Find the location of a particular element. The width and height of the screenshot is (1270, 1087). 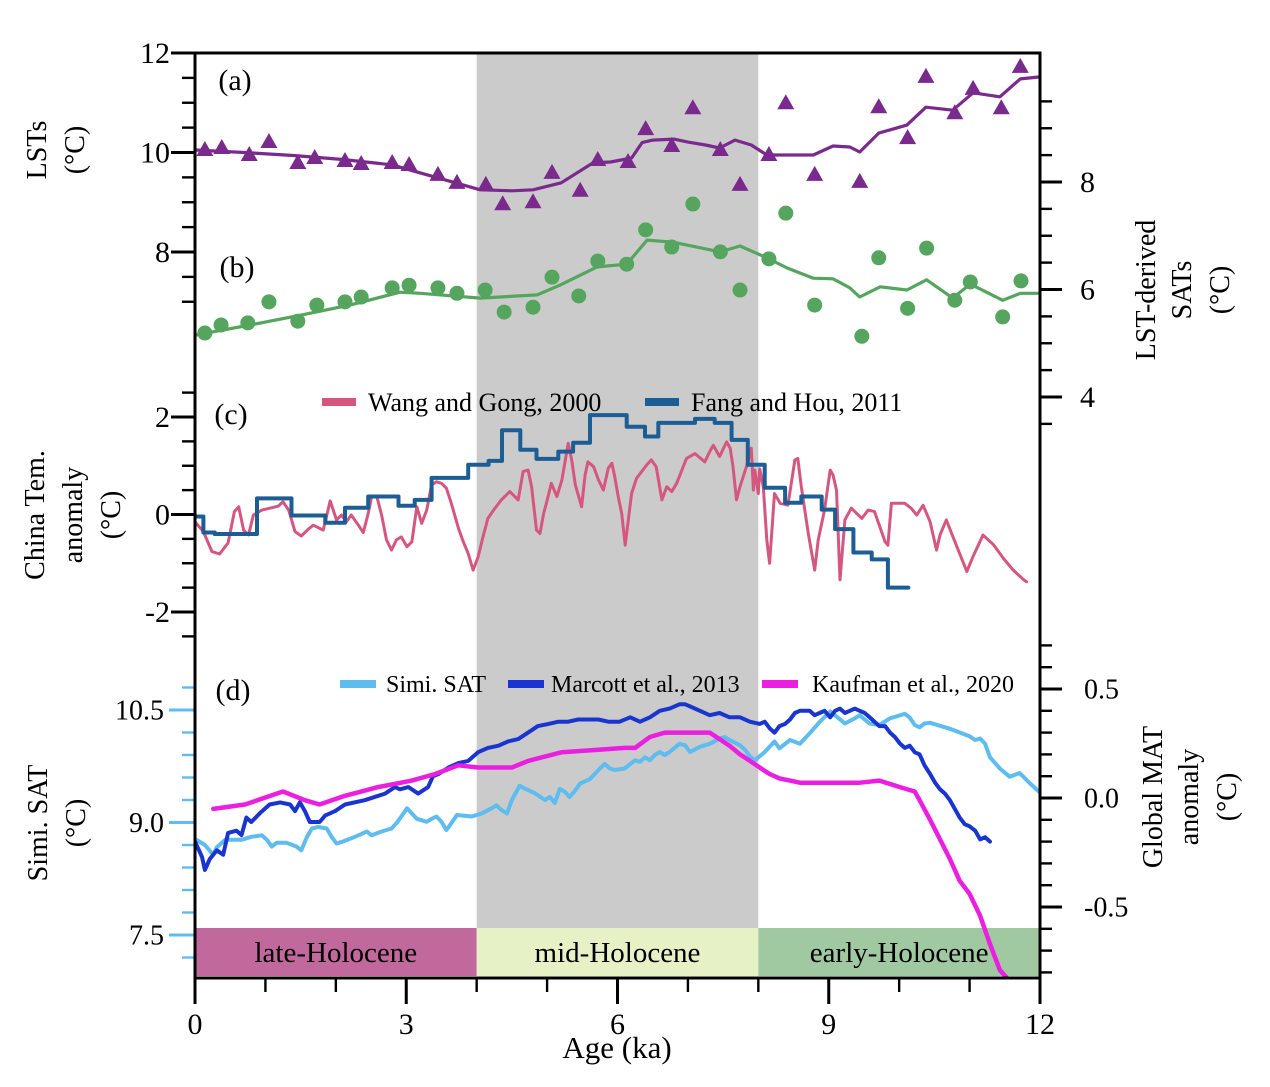

panel-label-a: (a) is located at coordinates (234, 80).